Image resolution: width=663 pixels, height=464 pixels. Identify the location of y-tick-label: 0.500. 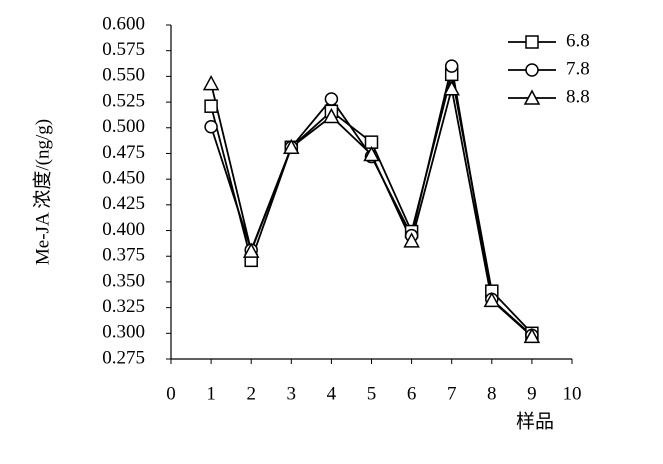
(123, 126).